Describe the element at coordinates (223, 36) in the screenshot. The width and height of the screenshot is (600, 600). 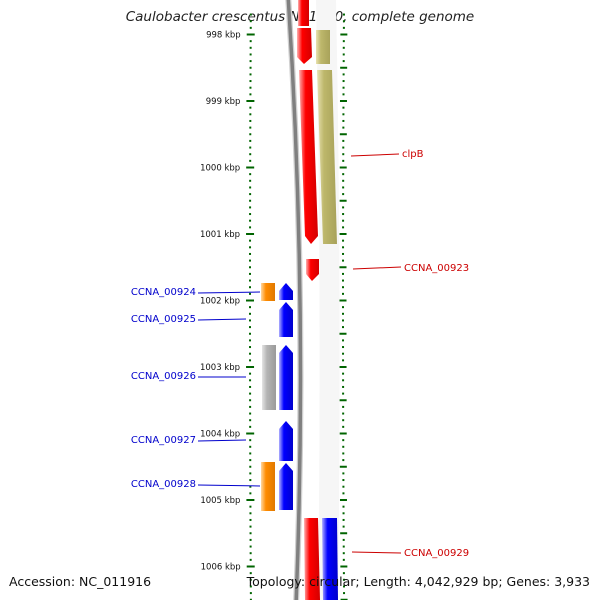
I see `scale-tick-label: 998 kbp` at that location.